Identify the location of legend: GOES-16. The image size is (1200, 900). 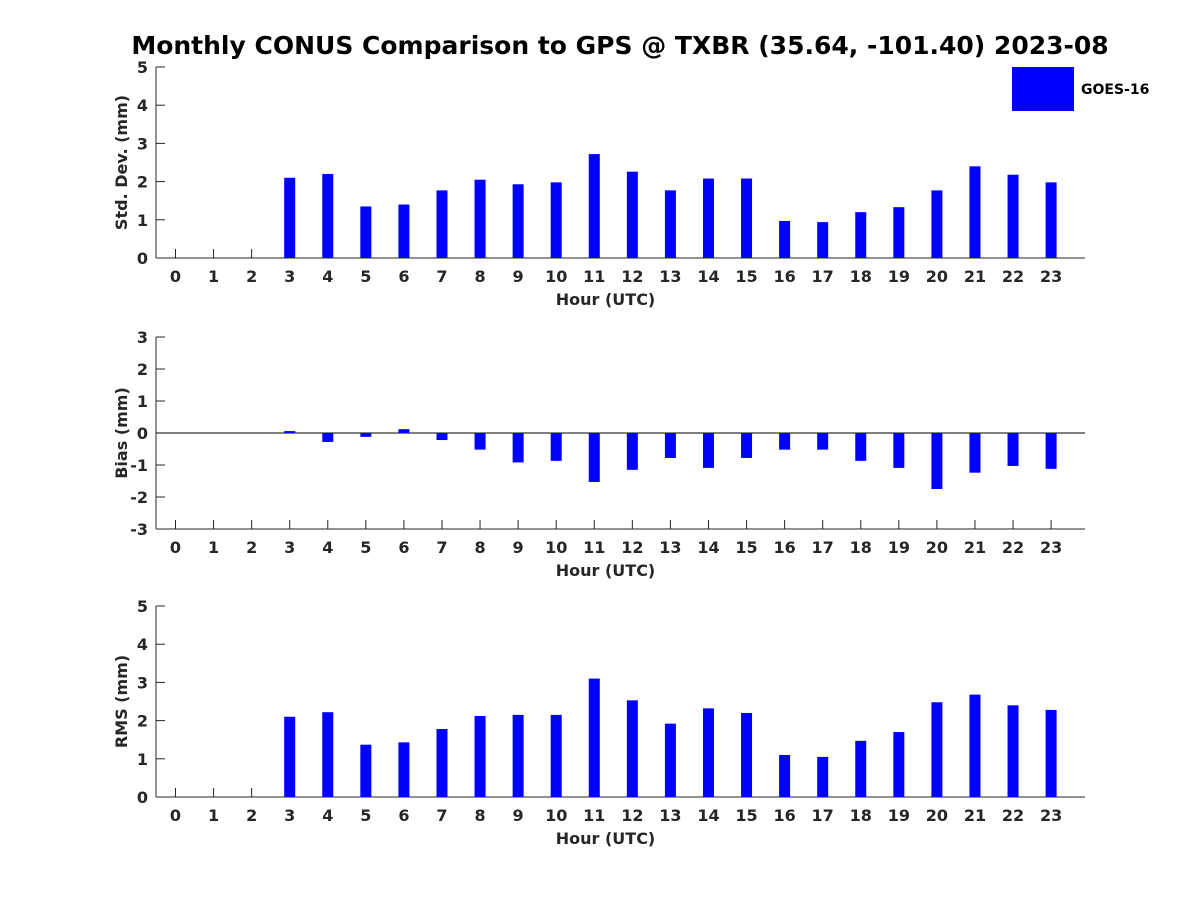
(1080, 89).